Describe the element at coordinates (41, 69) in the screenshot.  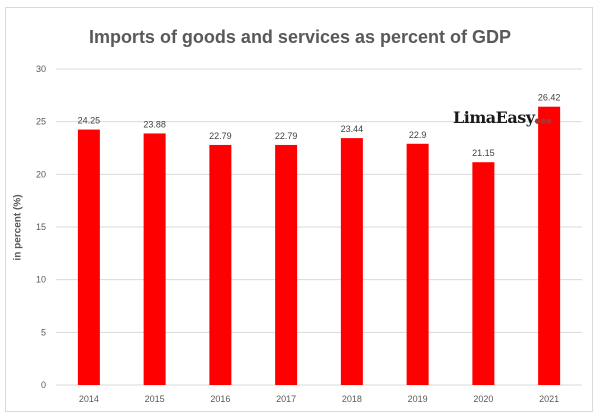
I see `y-tick-label: 30` at that location.